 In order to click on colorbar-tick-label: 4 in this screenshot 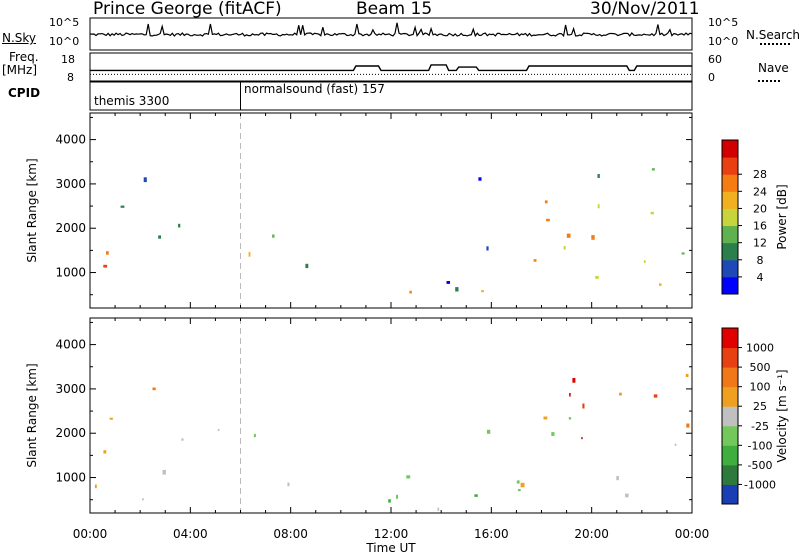, I will do `click(760, 277)`.